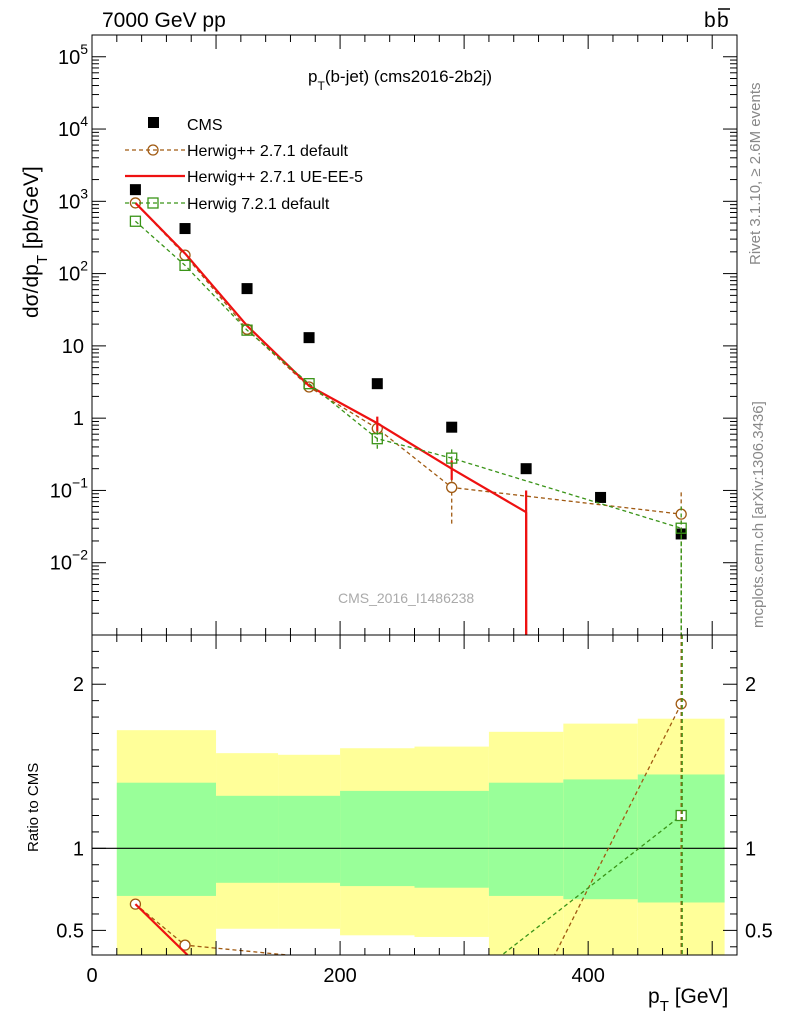  What do you see at coordinates (164, 20) in the screenshot?
I see `collision-label: 7000 GeV pp` at bounding box center [164, 20].